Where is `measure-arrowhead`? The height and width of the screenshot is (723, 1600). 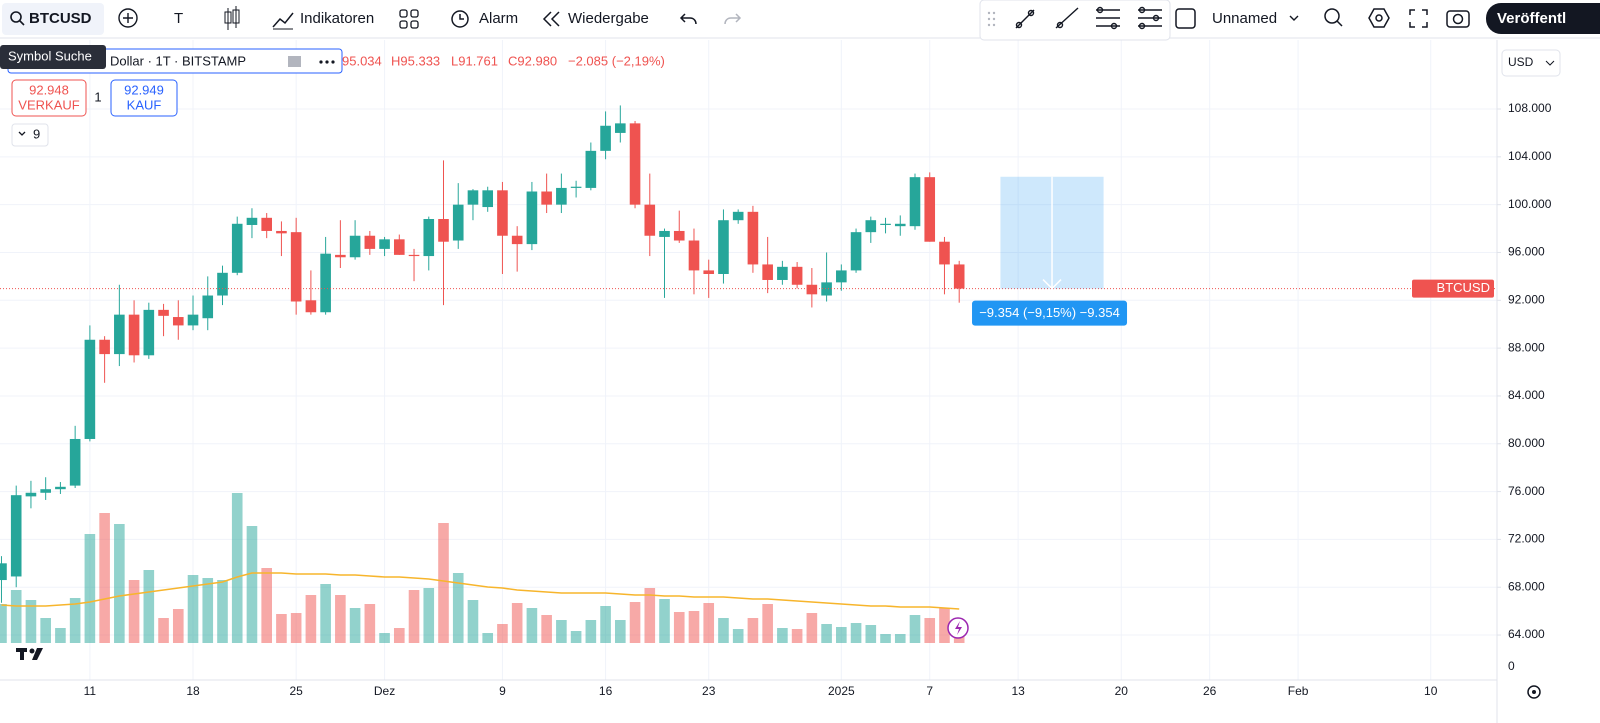
measure-arrowhead is located at coordinates (1052, 284).